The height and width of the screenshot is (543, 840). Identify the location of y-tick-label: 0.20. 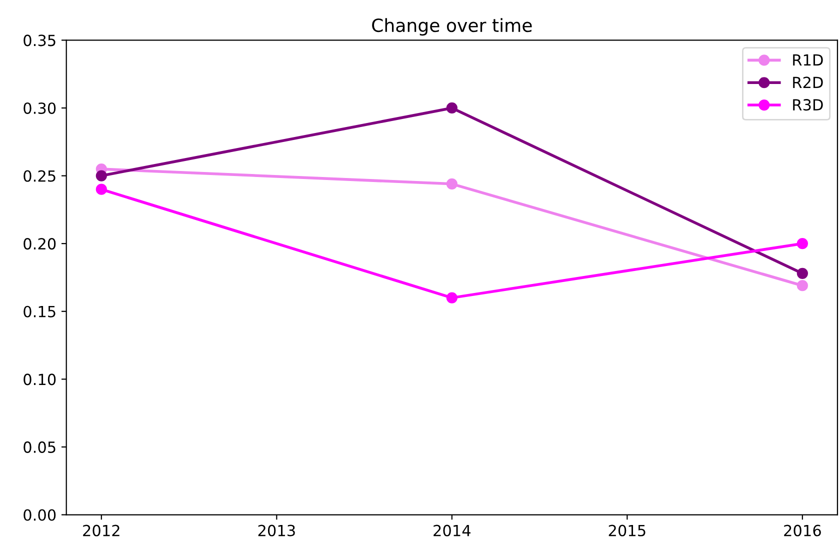
(40, 244).